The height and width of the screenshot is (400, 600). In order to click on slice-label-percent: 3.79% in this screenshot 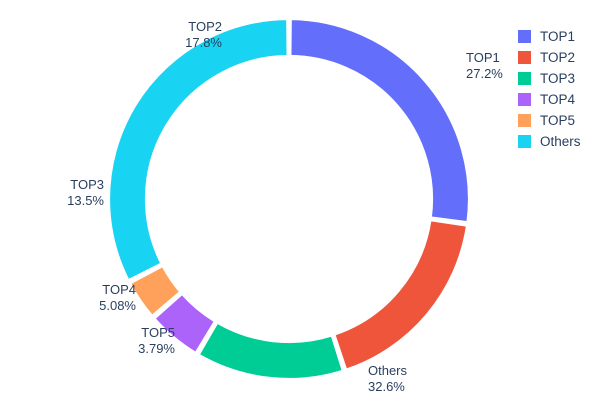, I will do `click(156, 348)`.